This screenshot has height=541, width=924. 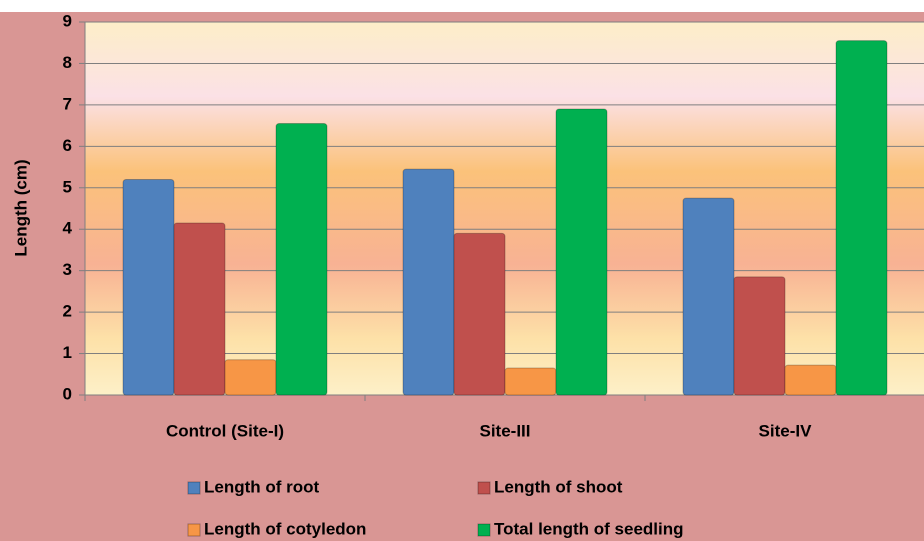 What do you see at coordinates (589, 528) in the screenshot?
I see `legend-label: Total length of seedling` at bounding box center [589, 528].